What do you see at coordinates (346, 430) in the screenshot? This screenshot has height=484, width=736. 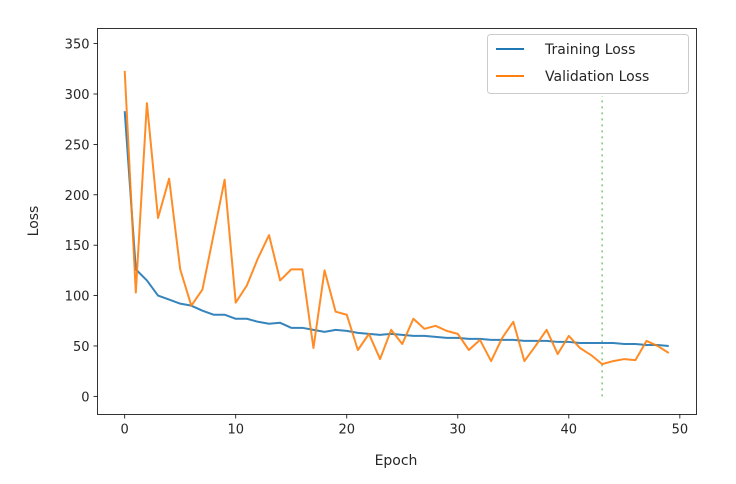 I see `x-tick-label: 20` at bounding box center [346, 430].